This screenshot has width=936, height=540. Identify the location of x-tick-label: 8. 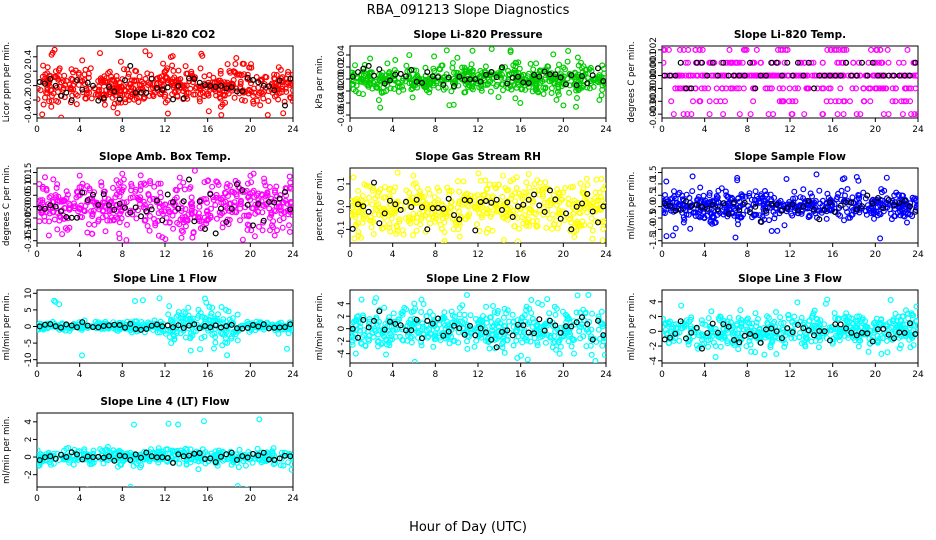
(122, 255).